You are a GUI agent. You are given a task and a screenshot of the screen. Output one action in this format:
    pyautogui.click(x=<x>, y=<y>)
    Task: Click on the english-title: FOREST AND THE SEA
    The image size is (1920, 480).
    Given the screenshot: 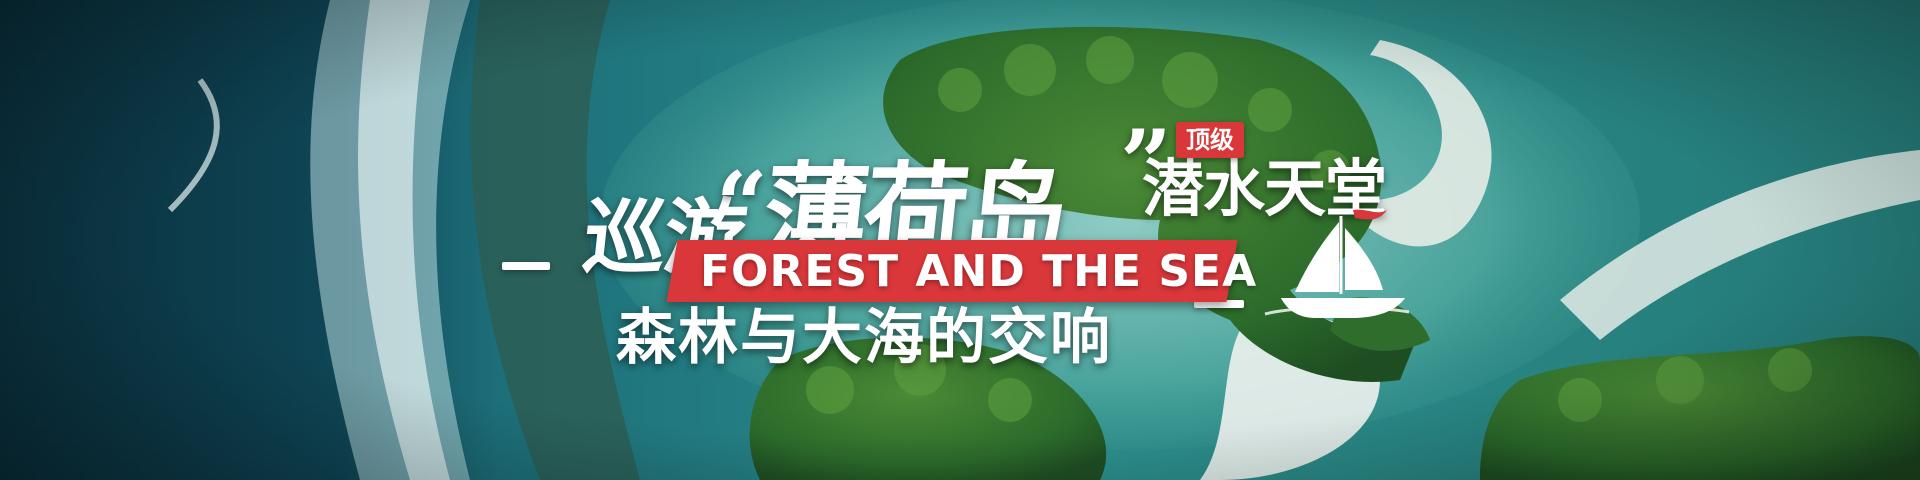 What is the action you would take?
    pyautogui.click(x=979, y=271)
    